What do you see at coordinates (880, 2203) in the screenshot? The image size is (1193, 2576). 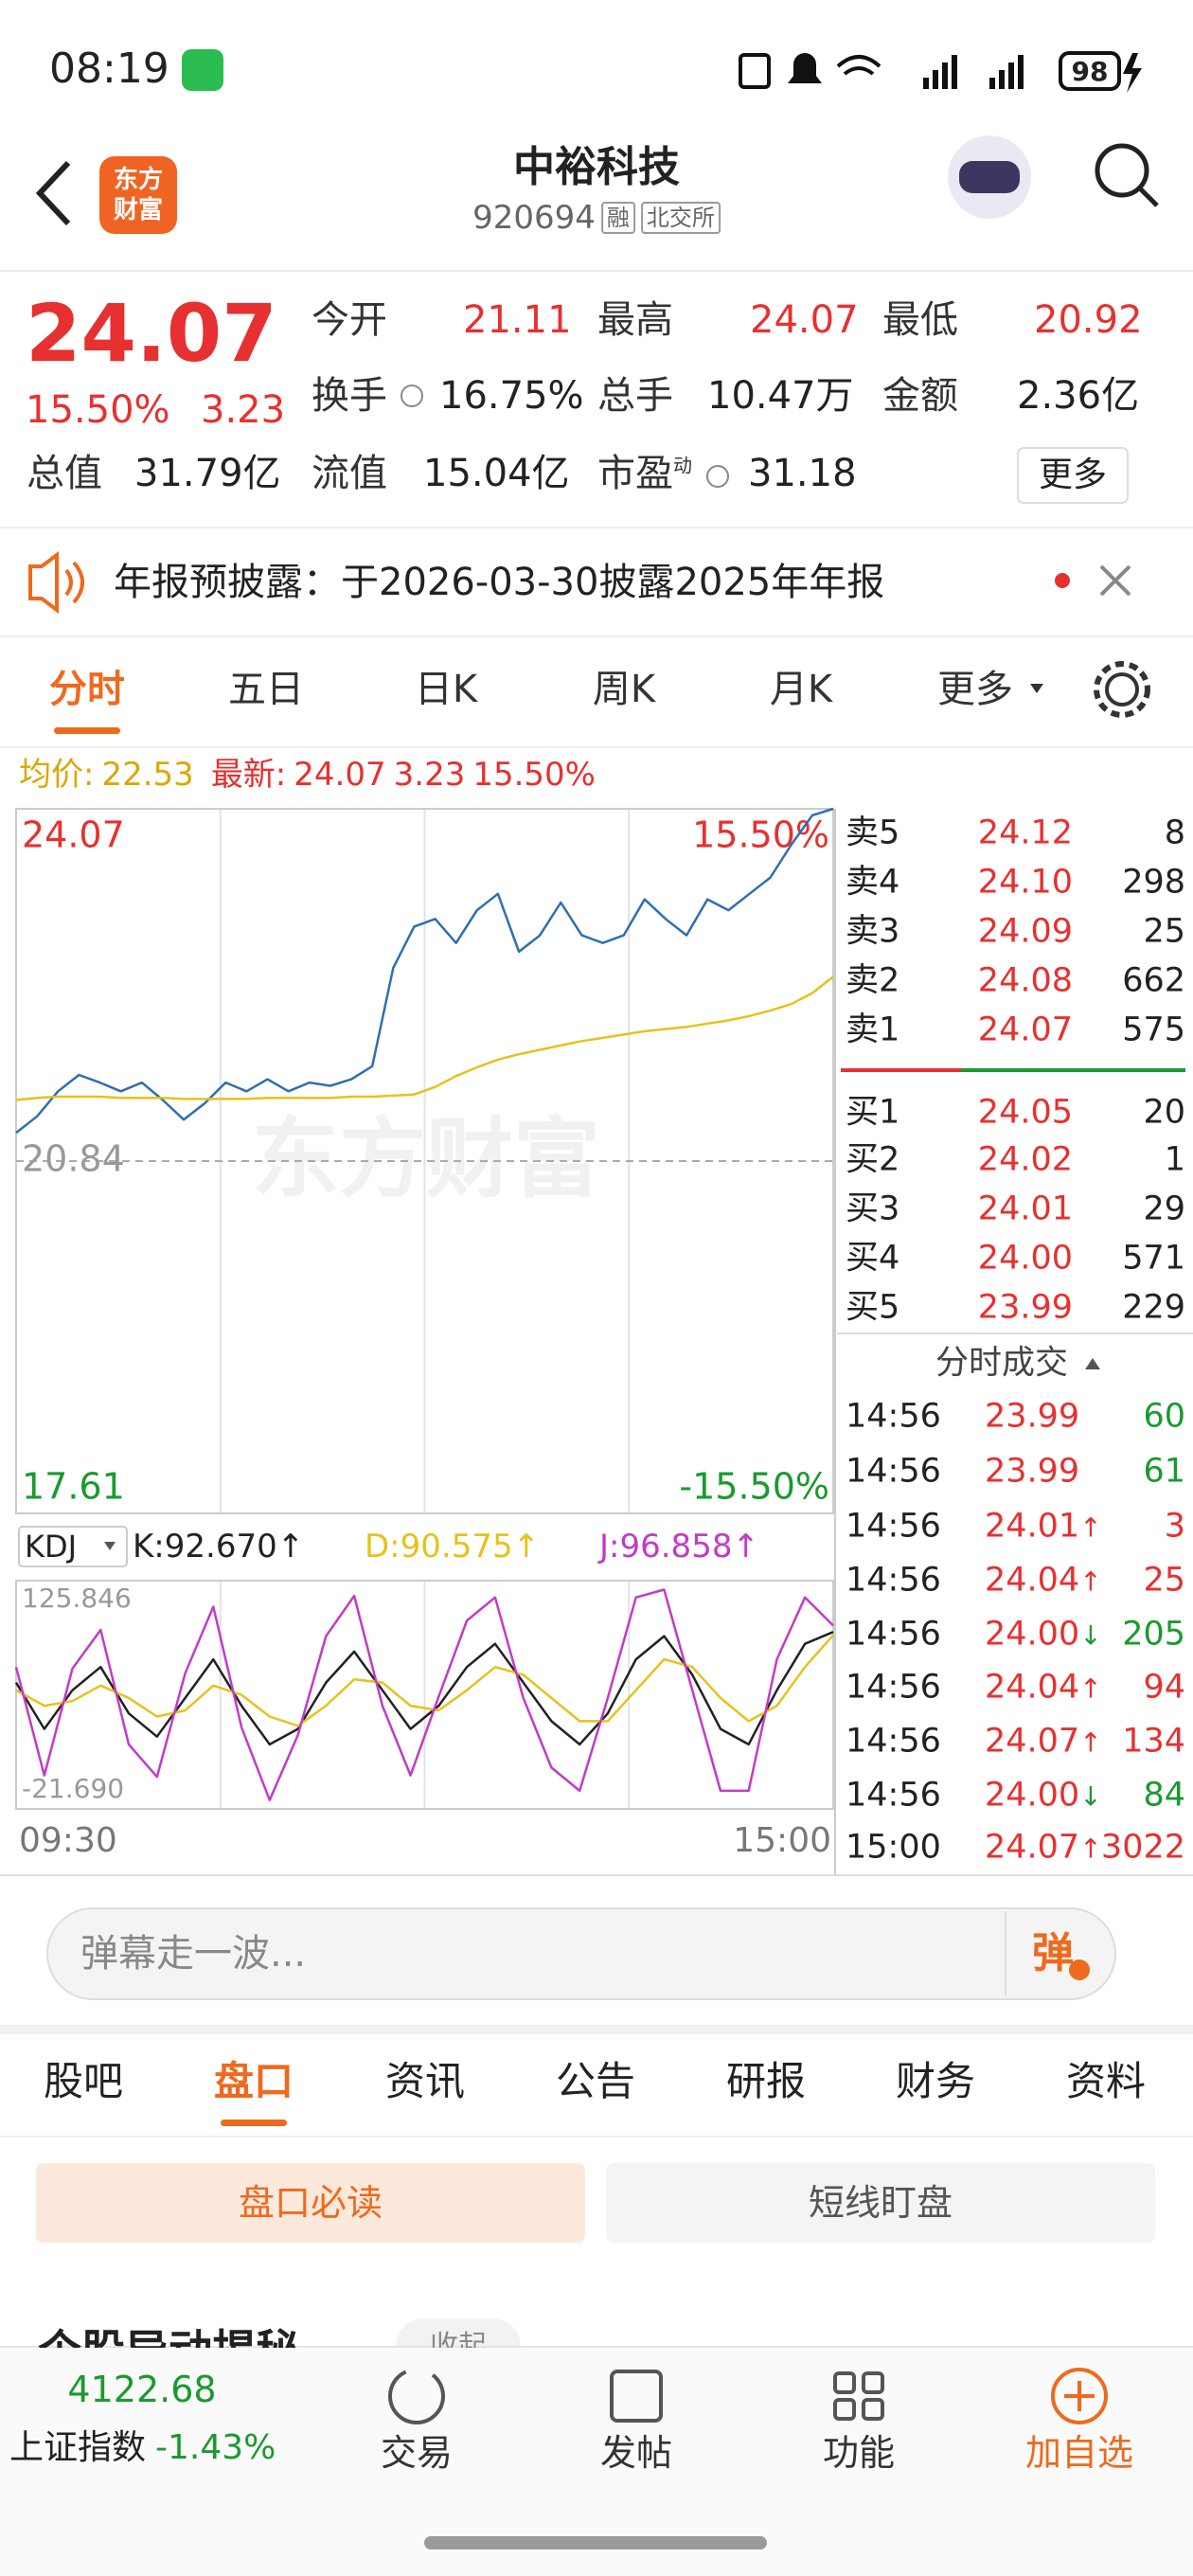 I see `sub-tab: 短线盯盘` at bounding box center [880, 2203].